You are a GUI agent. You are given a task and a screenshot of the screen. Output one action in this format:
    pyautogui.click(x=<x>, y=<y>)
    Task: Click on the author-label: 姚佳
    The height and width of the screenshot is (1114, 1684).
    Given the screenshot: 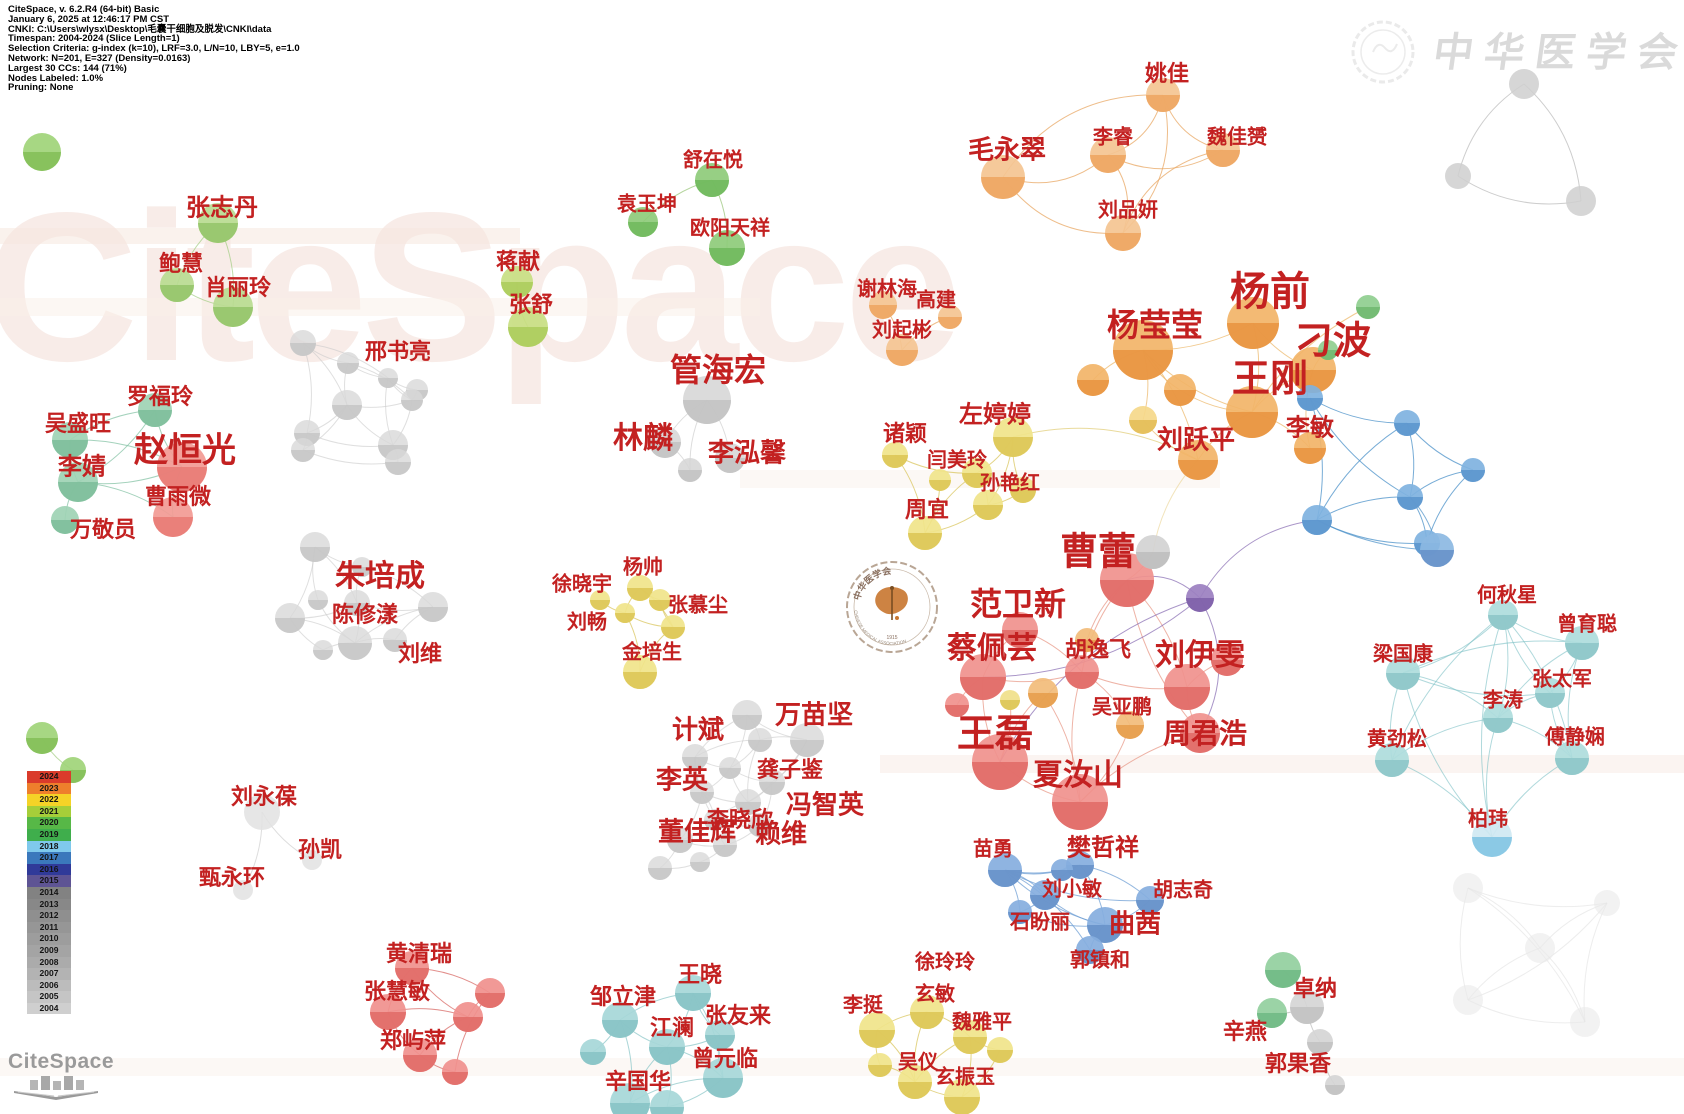 What is the action you would take?
    pyautogui.click(x=1167, y=73)
    